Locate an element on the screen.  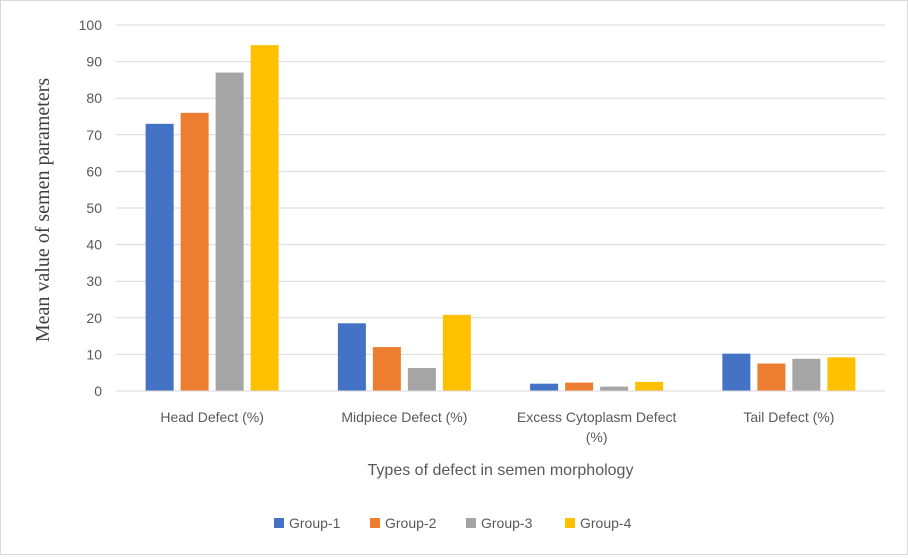
legend-item-group-4: Group-4 is located at coordinates (598, 523).